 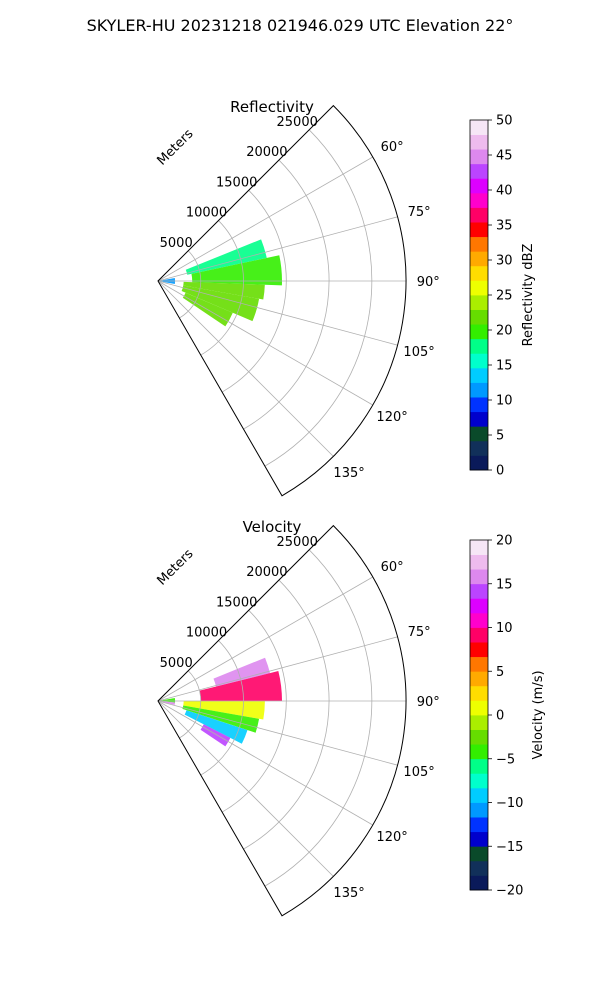 I want to click on velocity-colorbar-tick-label-8: 20, so click(x=504, y=541).